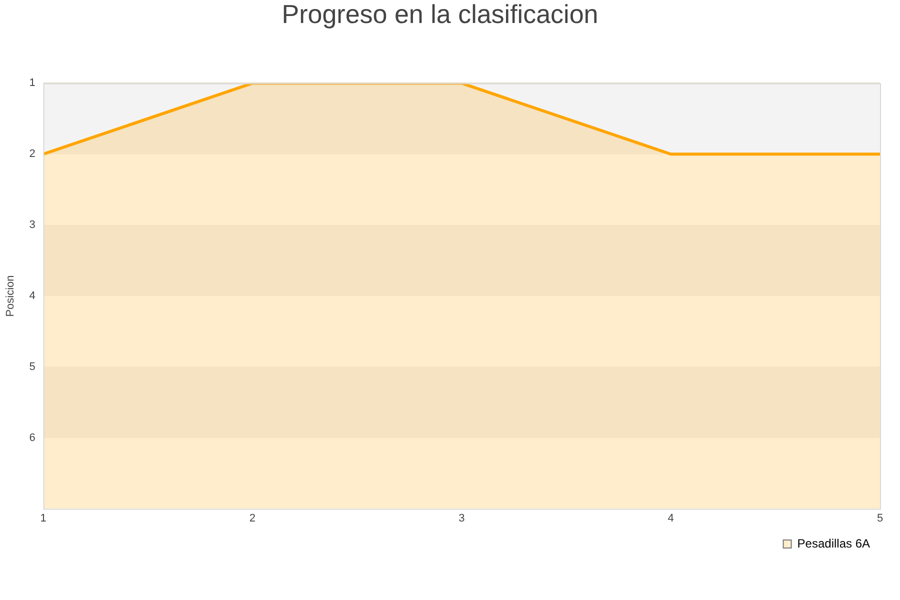  Describe the element at coordinates (10, 296) in the screenshot. I see `y-axis-title: Posicion` at that location.